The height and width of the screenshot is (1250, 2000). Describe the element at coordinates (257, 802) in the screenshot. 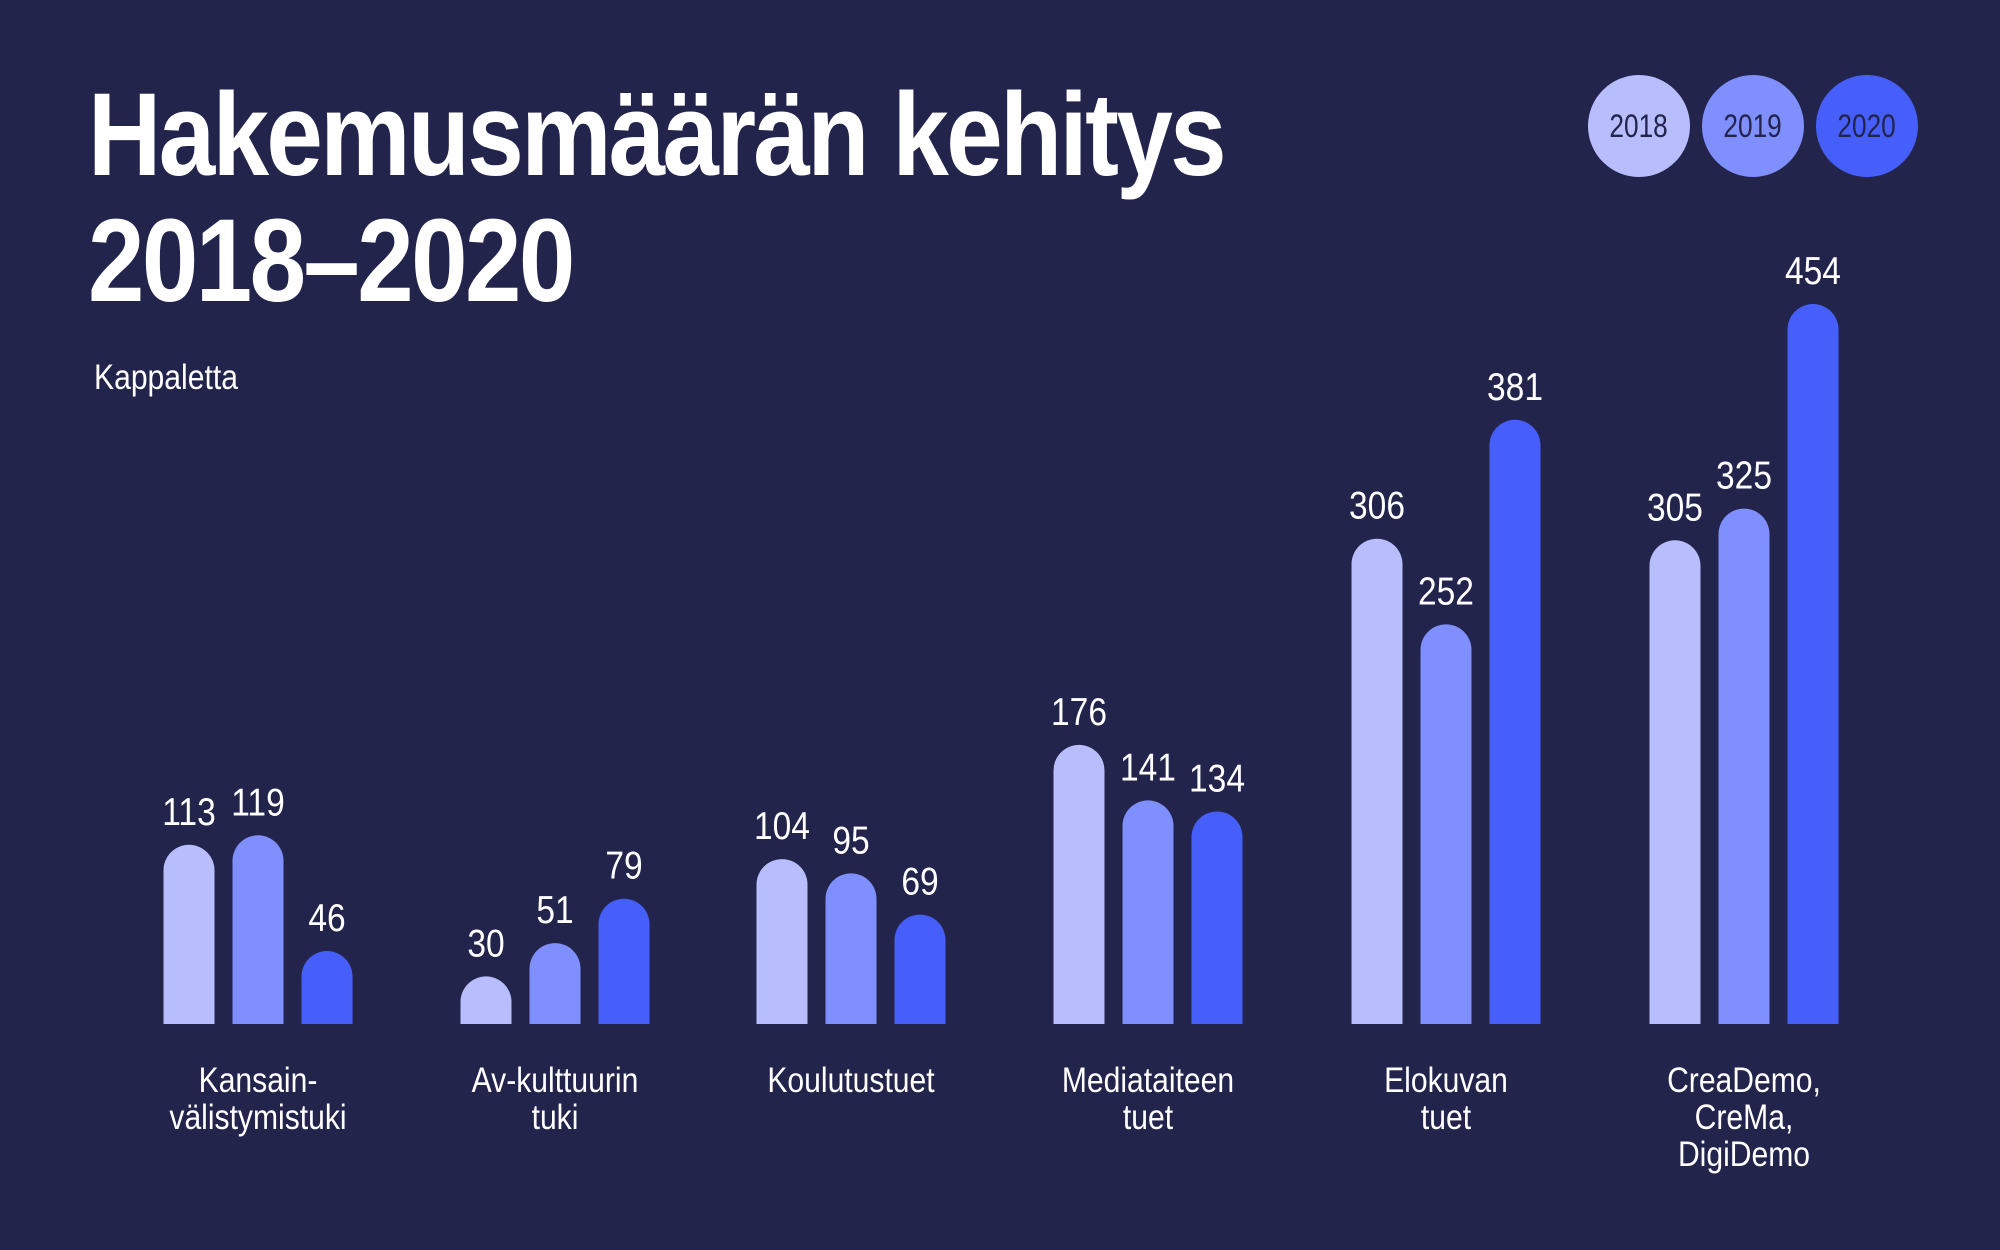

I see `value-label-0-2019: 119` at that location.